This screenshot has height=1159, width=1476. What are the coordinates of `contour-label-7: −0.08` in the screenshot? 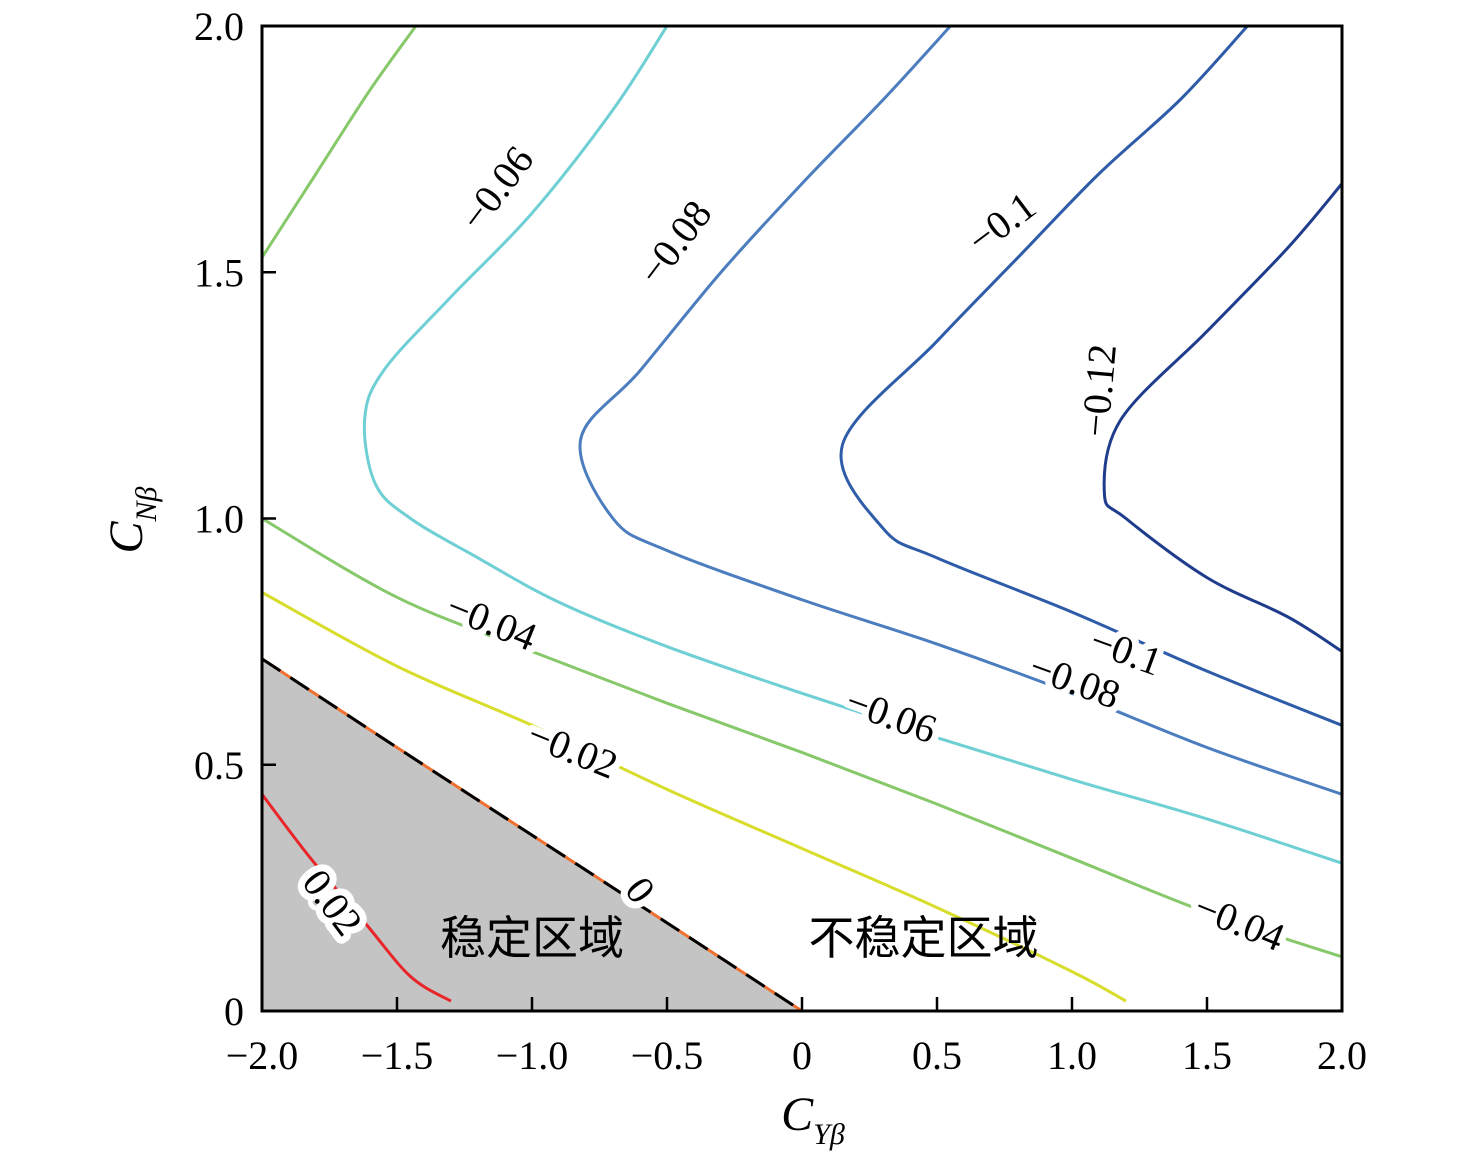 It's located at (675, 242).